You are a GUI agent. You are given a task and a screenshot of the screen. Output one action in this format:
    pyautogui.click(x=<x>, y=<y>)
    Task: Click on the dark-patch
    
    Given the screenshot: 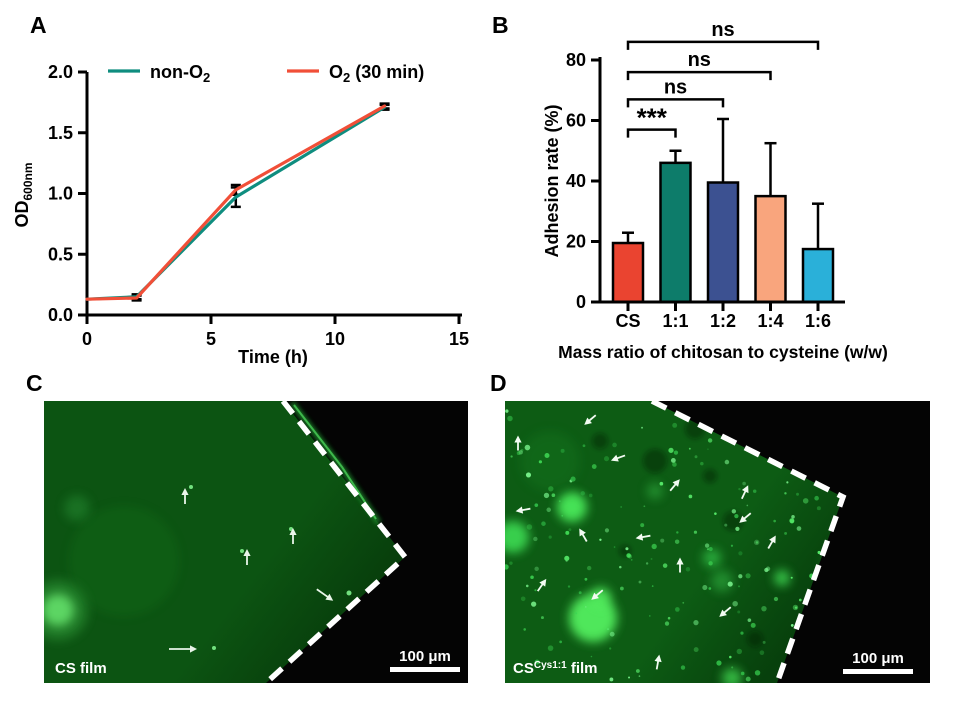 What is the action you would take?
    pyautogui.click(x=600, y=441)
    